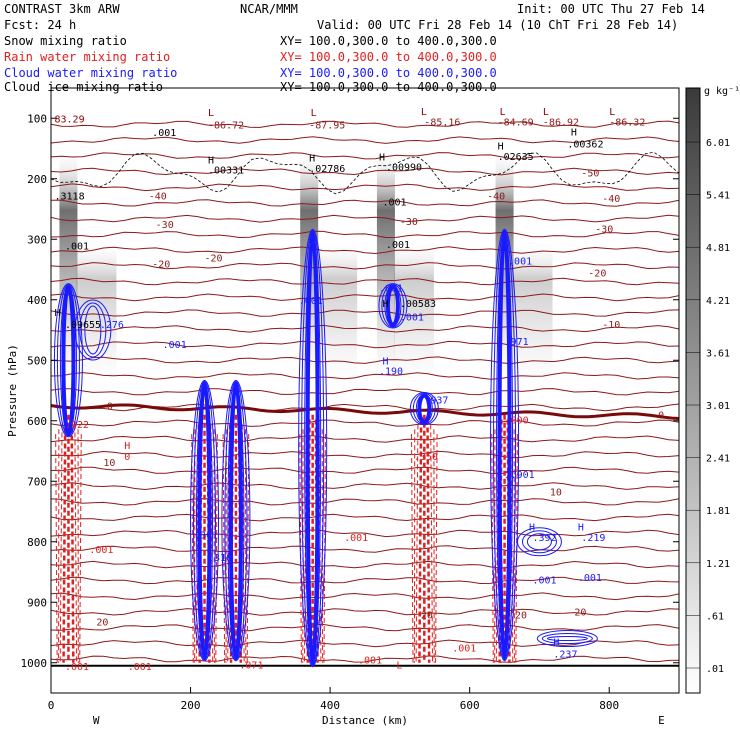 The image size is (740, 740). Describe the element at coordinates (269, 9) in the screenshot. I see `org-label: NCAR/MMM` at that location.